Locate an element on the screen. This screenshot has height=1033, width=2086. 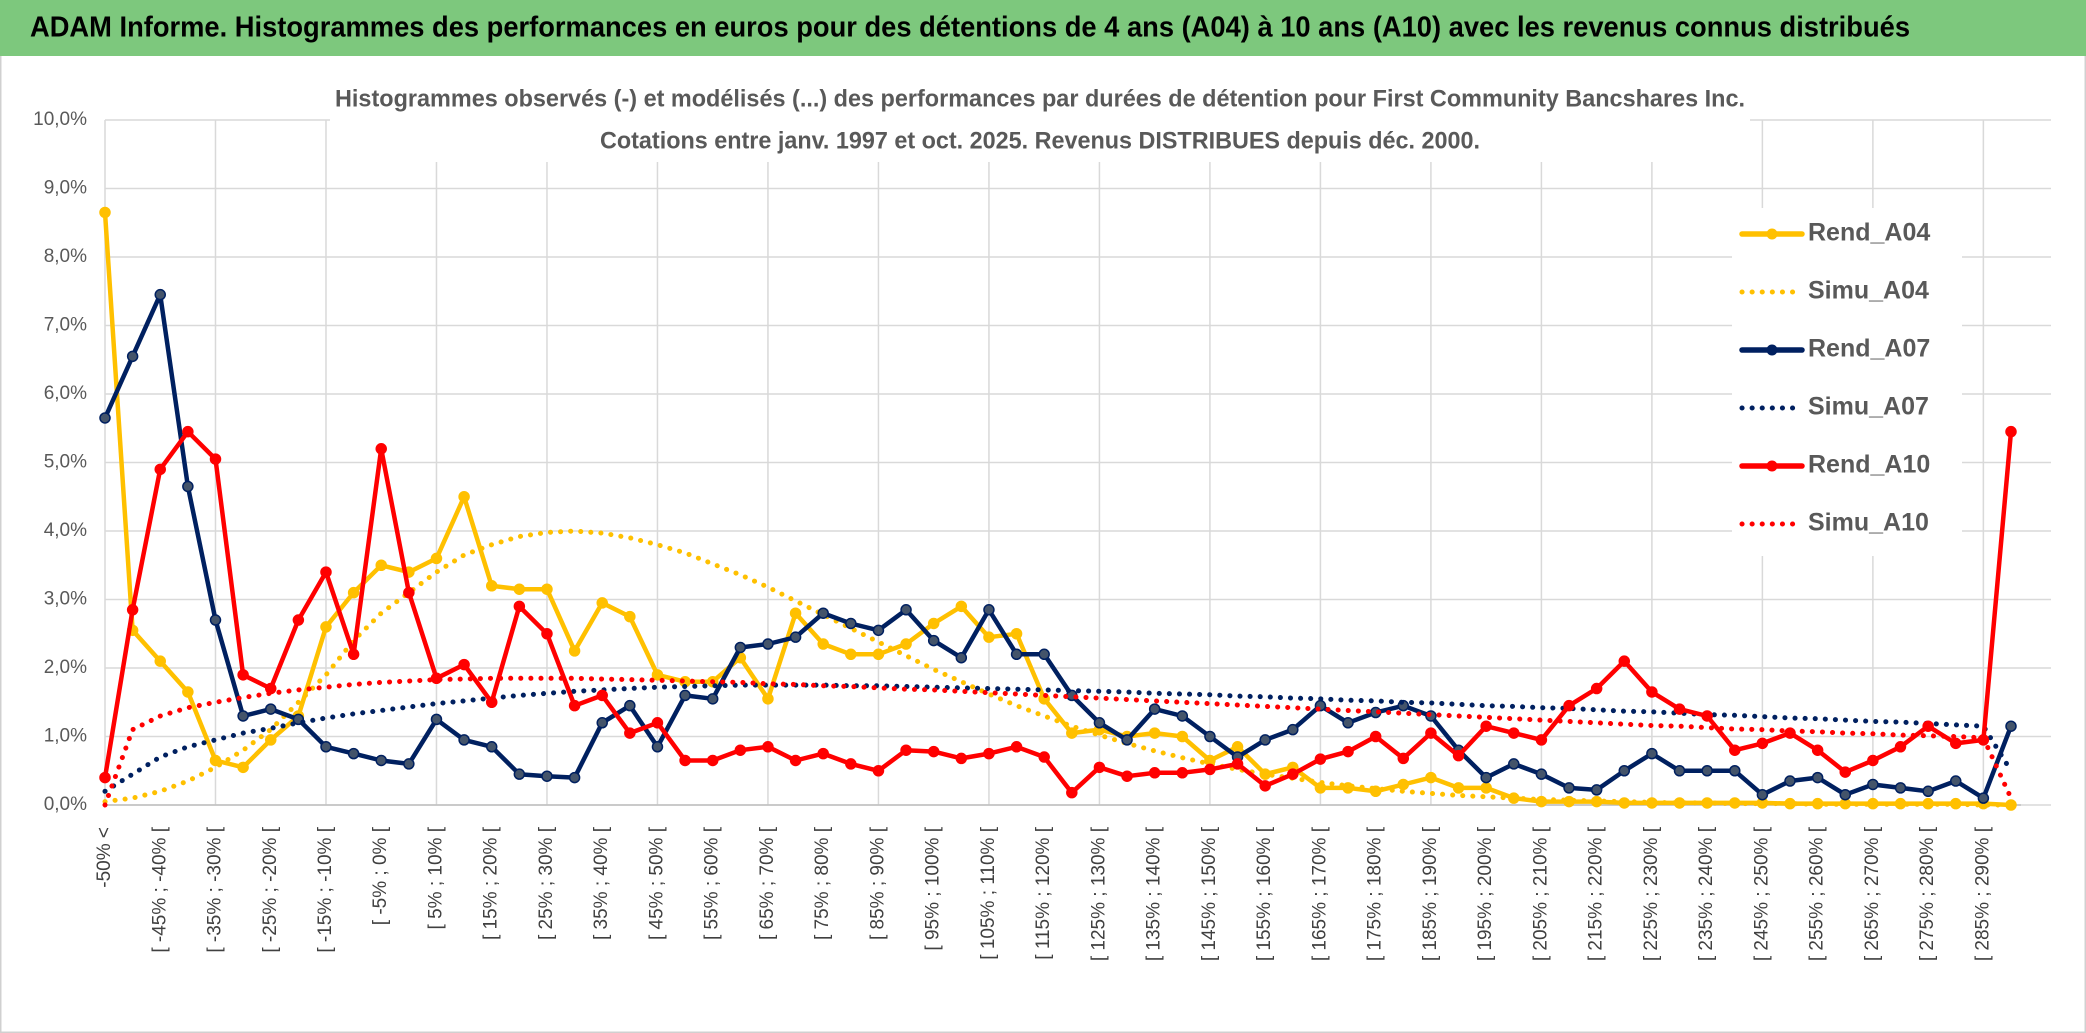
x-tick-label: [ 45% ; 50% [ is located at coordinates (656, 883).